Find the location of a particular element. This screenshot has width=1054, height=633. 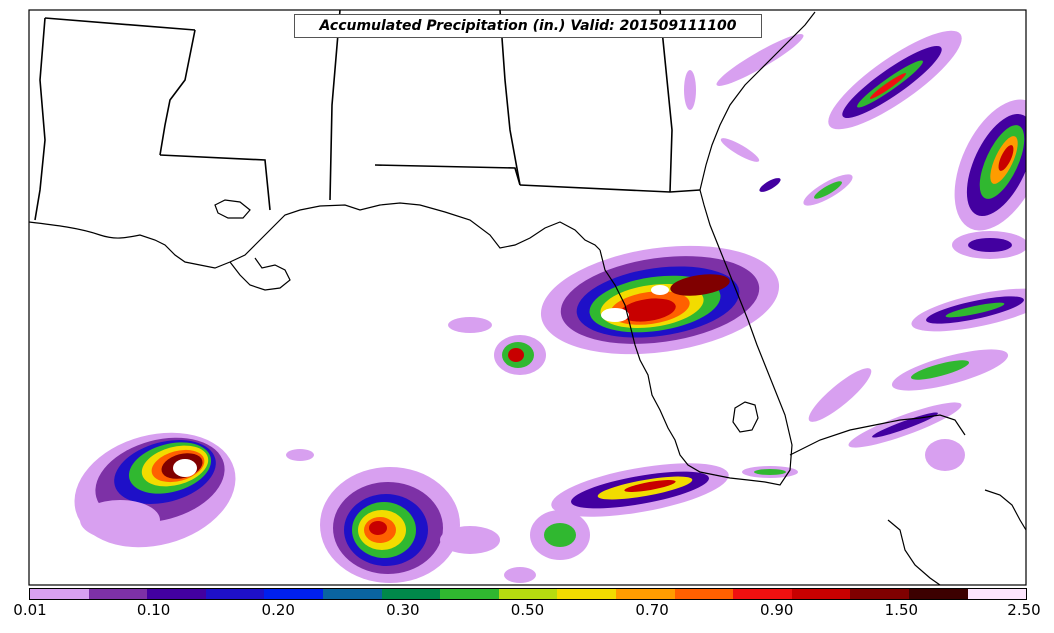

colorbar-tick-label: 2.50 is located at coordinates (1024, 610).